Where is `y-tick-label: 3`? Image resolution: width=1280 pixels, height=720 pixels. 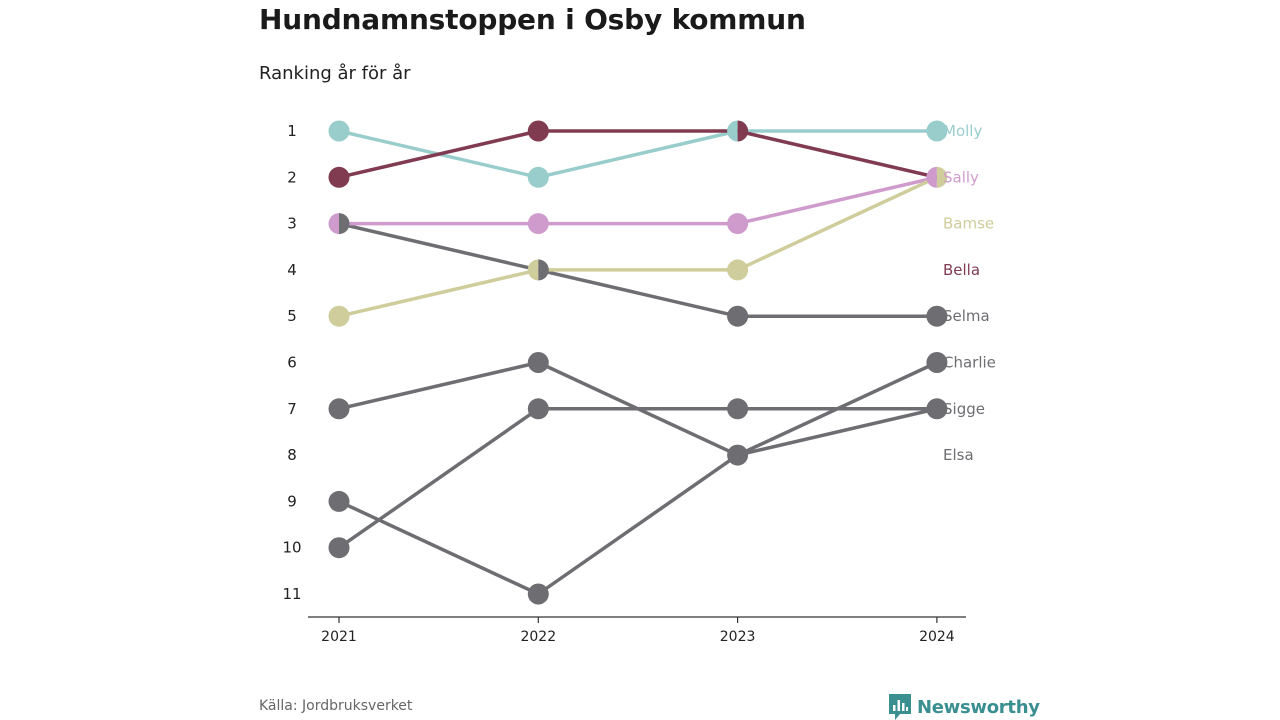
y-tick-label: 3 is located at coordinates (292, 224).